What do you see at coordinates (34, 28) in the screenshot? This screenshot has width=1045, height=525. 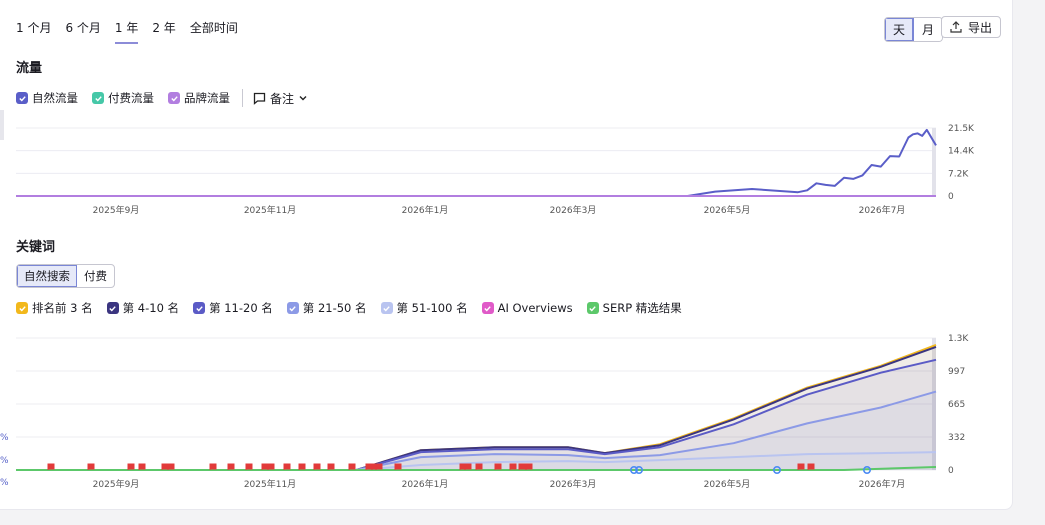 I see `range-tab-1m: 1 个月` at bounding box center [34, 28].